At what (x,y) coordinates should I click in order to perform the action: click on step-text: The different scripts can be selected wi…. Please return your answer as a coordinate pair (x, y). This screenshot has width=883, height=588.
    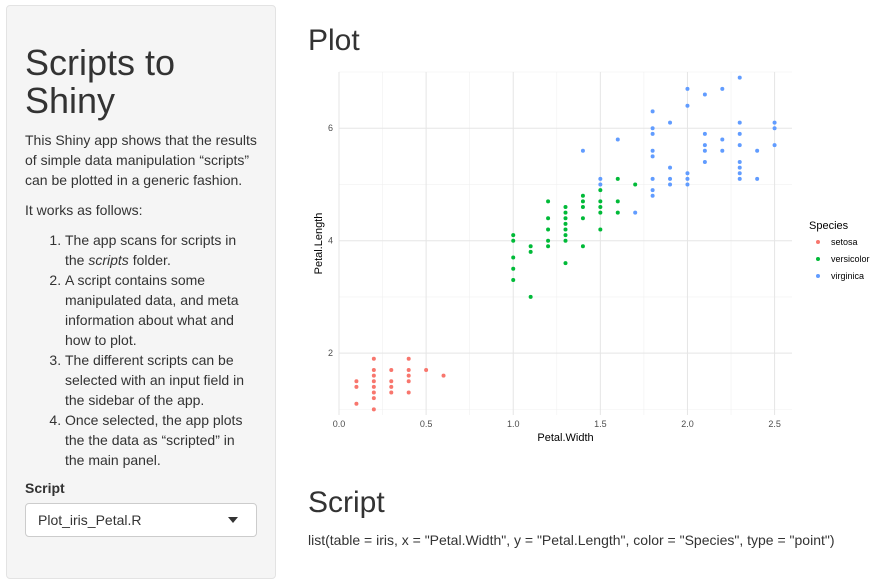
    Looking at the image, I should click on (154, 380).